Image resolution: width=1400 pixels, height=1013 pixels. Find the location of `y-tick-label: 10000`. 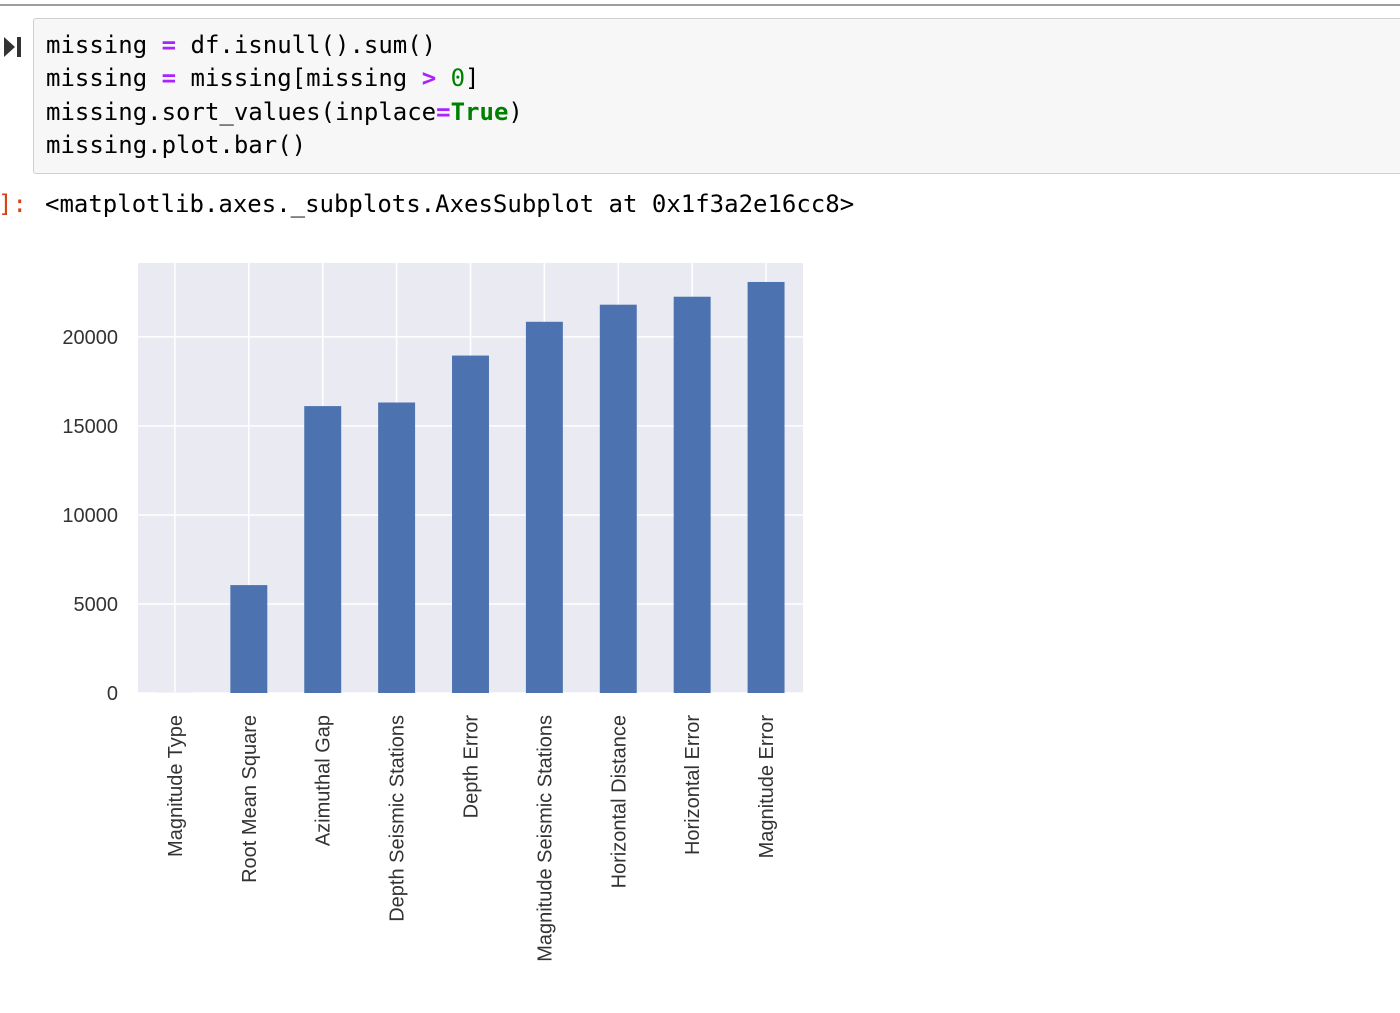

y-tick-label: 10000 is located at coordinates (90, 516).